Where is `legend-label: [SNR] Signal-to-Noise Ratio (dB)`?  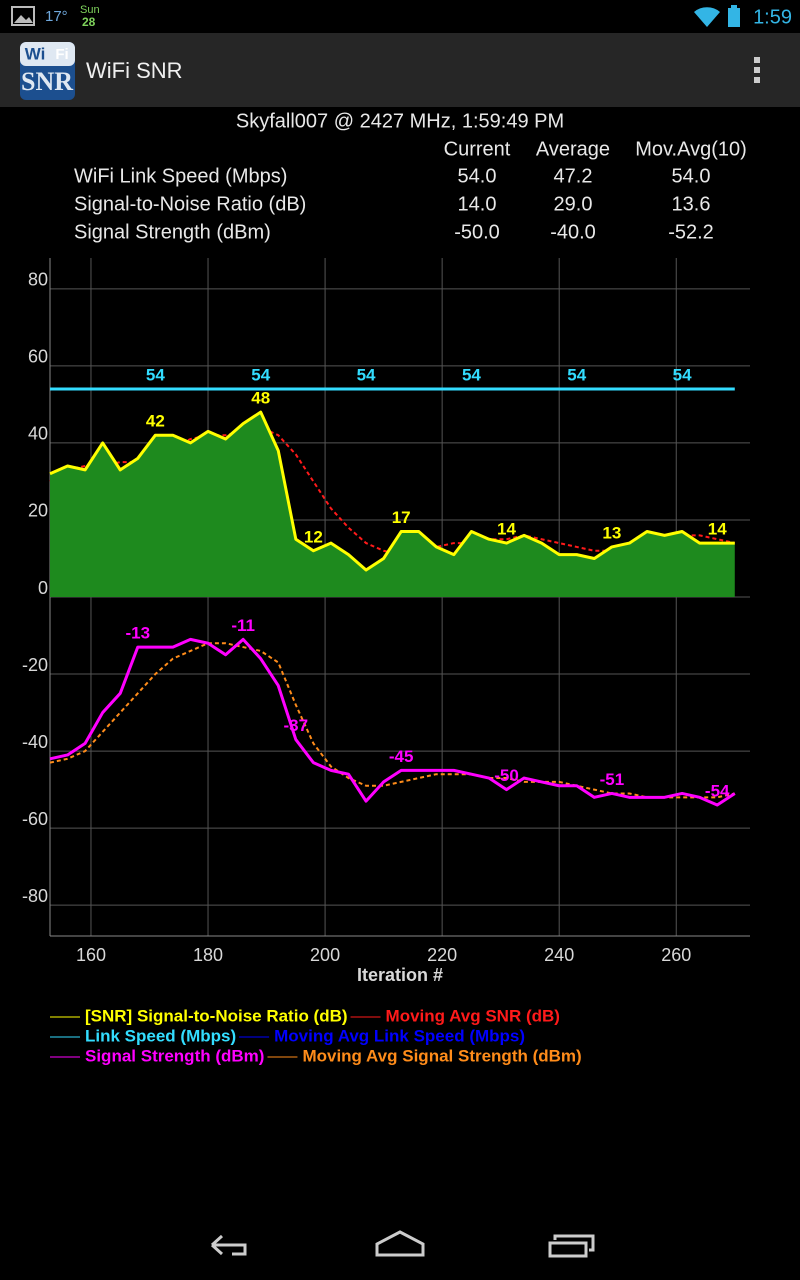 legend-label: [SNR] Signal-to-Noise Ratio (dB) is located at coordinates (216, 1015).